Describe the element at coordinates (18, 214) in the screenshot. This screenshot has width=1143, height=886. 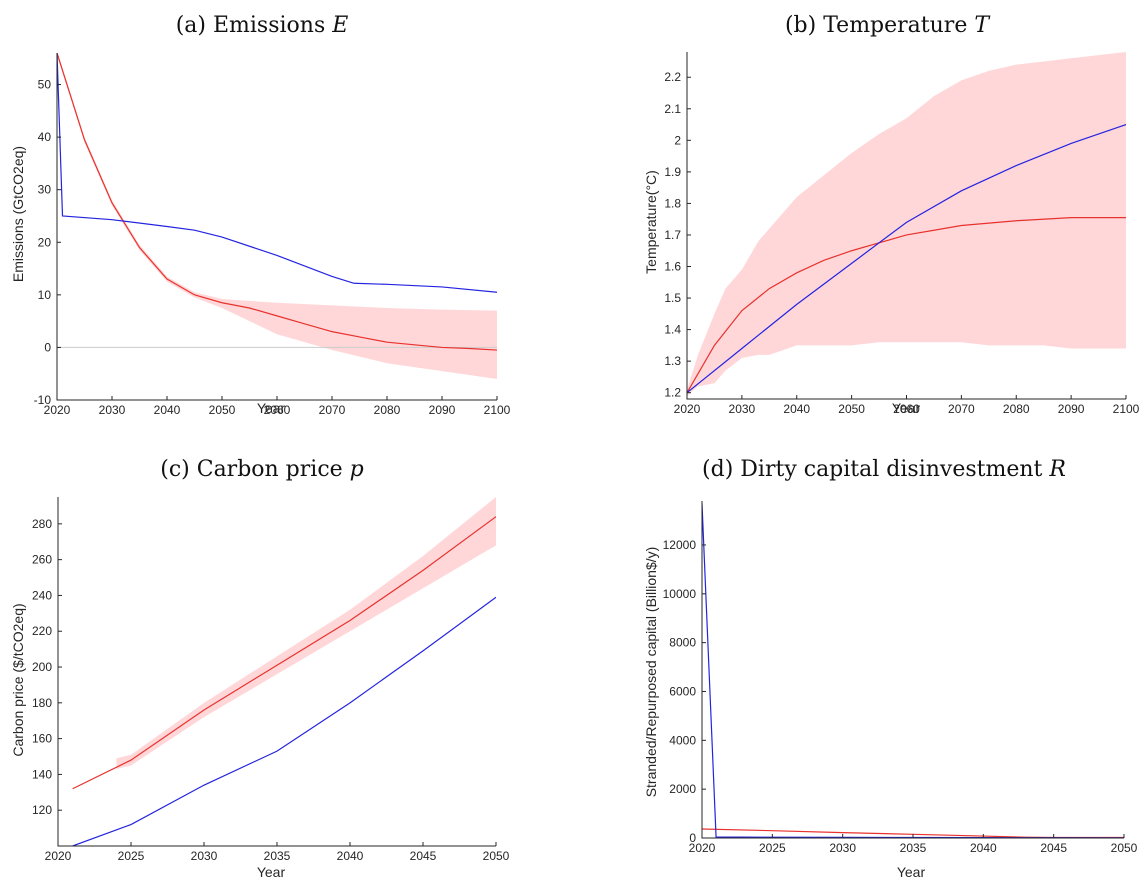
I see `y-axis-label: Emissions (GtCO2eq)` at that location.